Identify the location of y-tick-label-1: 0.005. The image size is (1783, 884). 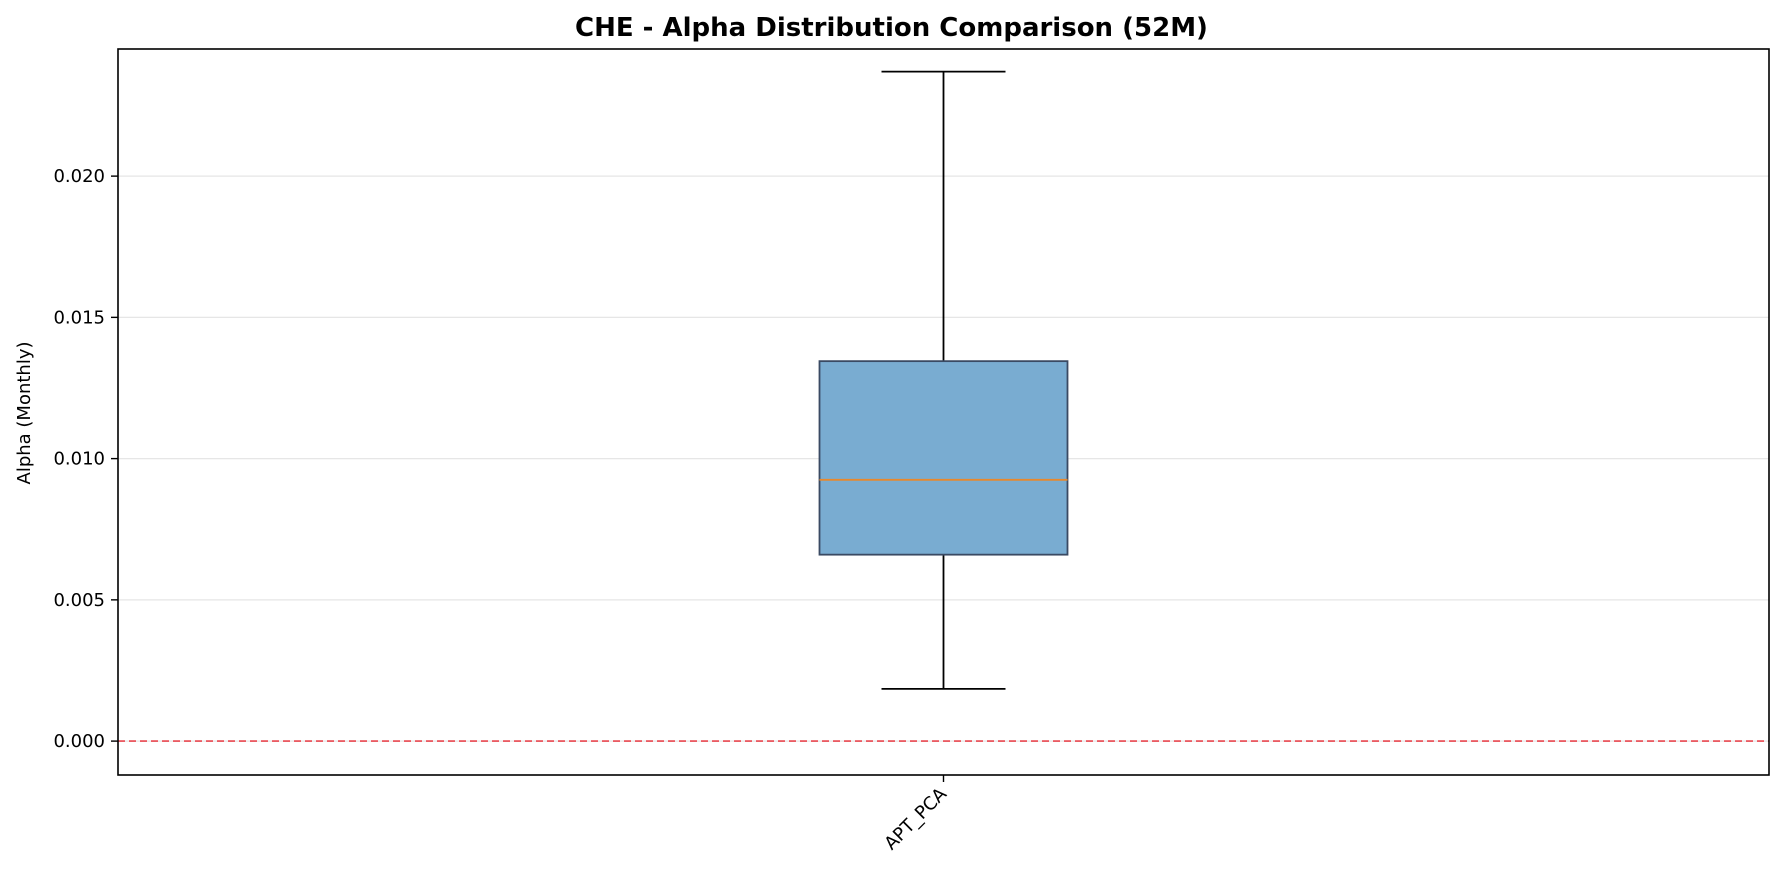
(79, 600).